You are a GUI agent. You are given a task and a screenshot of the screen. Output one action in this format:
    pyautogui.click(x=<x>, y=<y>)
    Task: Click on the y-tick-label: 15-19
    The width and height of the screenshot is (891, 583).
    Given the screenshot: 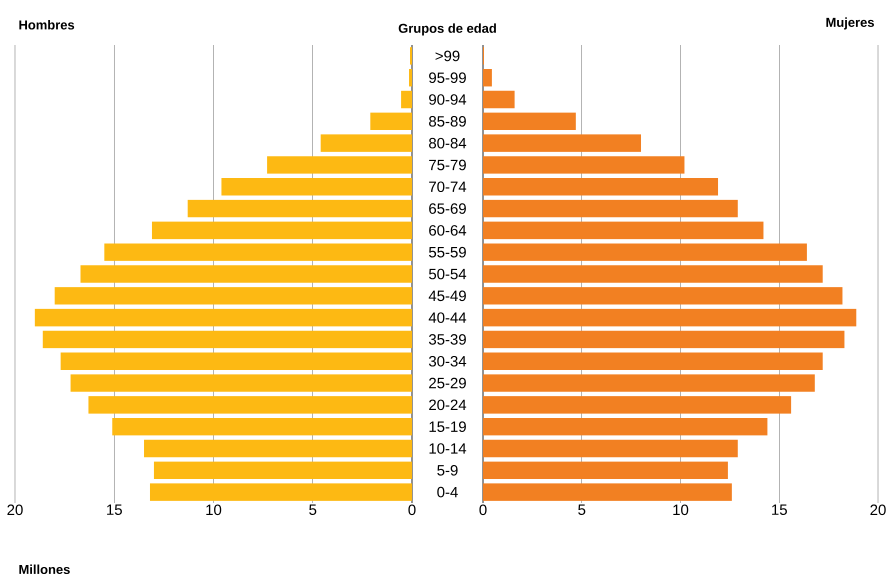 What is the action you would take?
    pyautogui.click(x=448, y=426)
    